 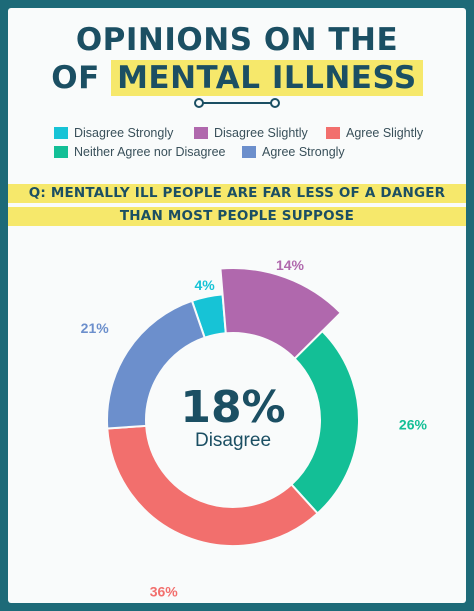 I want to click on legend-item-agree-strongly: Agree Strongly, so click(x=293, y=152).